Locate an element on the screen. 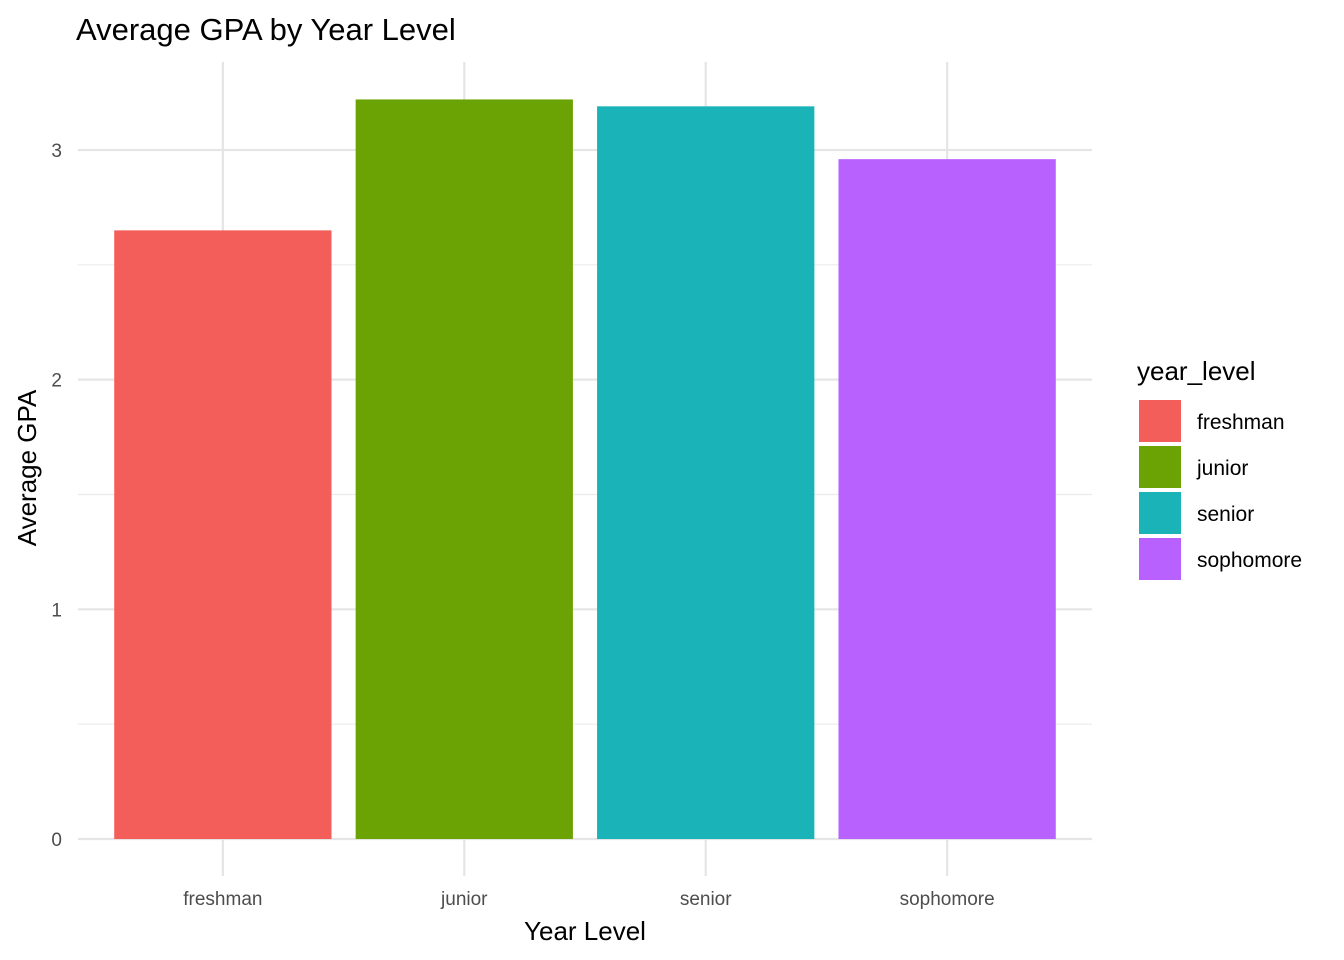 This screenshot has width=1344, height=960. y-tick-label: 1 is located at coordinates (56, 610).